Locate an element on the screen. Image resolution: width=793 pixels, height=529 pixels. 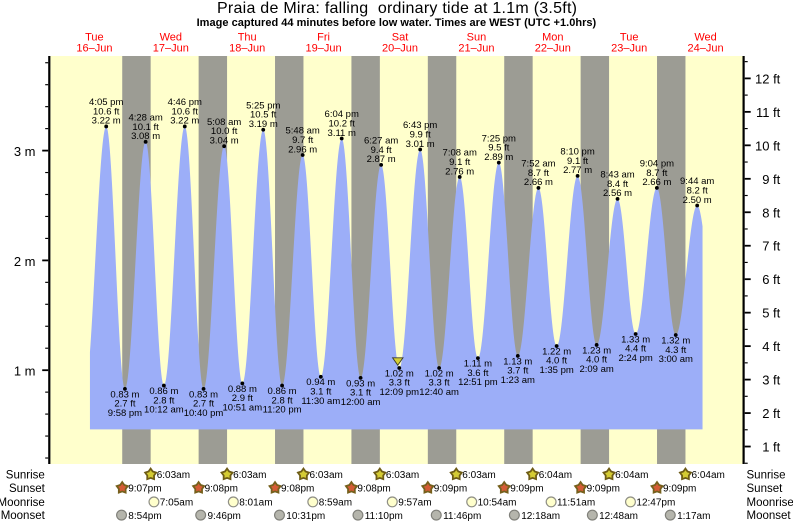
svg-text: 2:24 pm is located at coordinates (635, 358).